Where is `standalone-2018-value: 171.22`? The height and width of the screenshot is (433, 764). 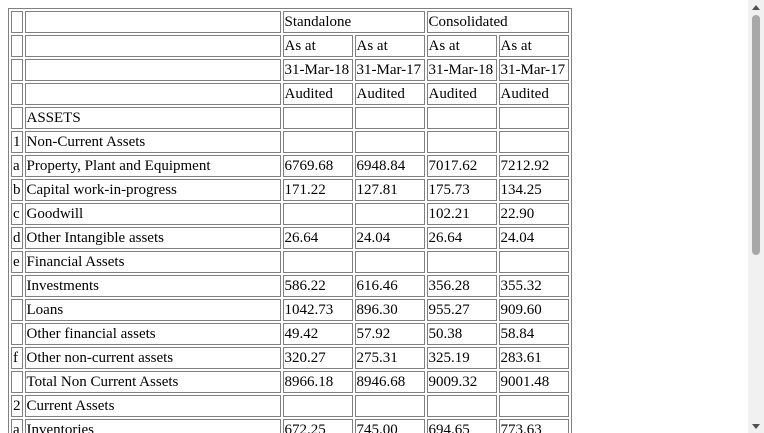 standalone-2018-value: 171.22 is located at coordinates (317, 190).